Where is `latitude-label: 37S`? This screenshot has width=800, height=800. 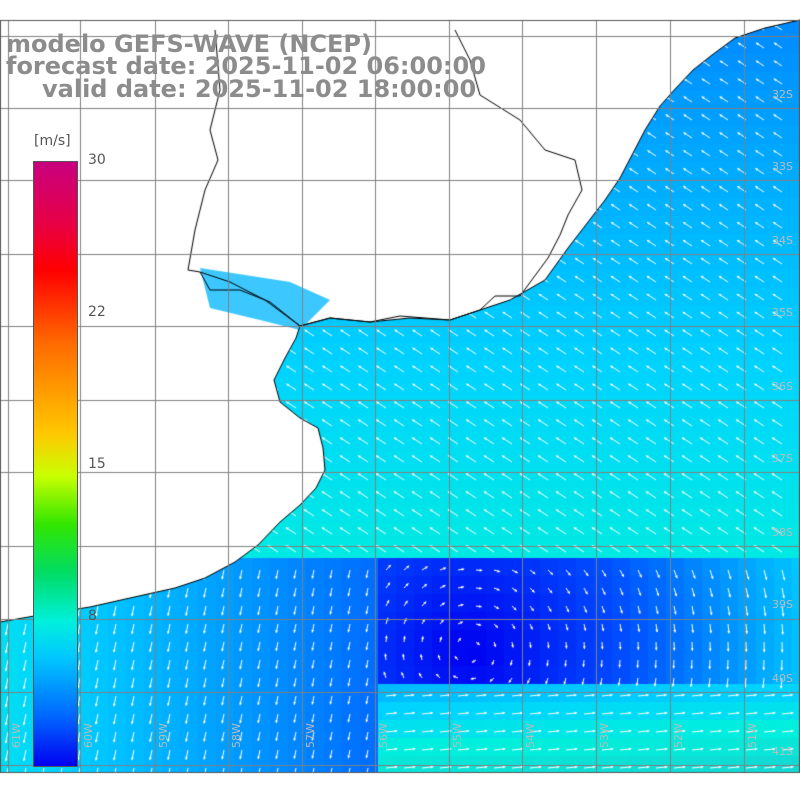 latitude-label: 37S is located at coordinates (782, 458).